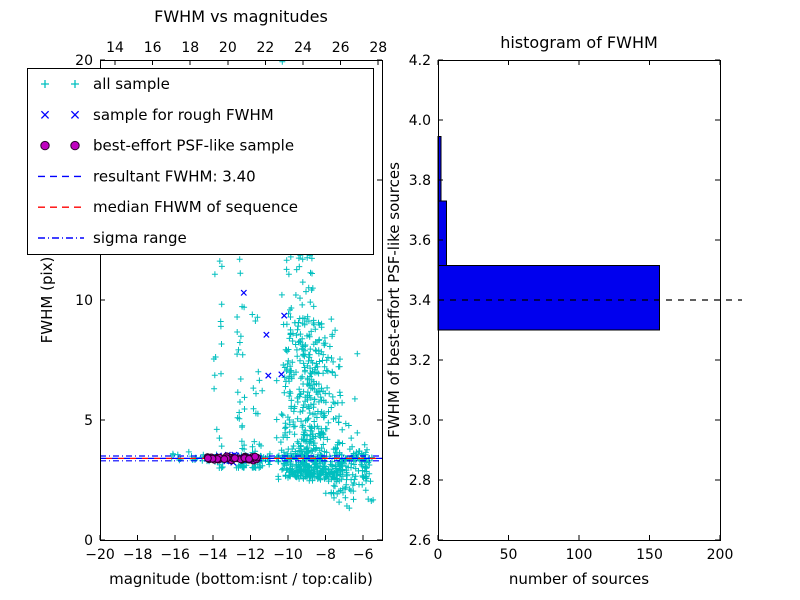 The width and height of the screenshot is (800, 600). Describe the element at coordinates (195, 207) in the screenshot. I see `legend-entry-label: median FHWM of sequence` at that location.